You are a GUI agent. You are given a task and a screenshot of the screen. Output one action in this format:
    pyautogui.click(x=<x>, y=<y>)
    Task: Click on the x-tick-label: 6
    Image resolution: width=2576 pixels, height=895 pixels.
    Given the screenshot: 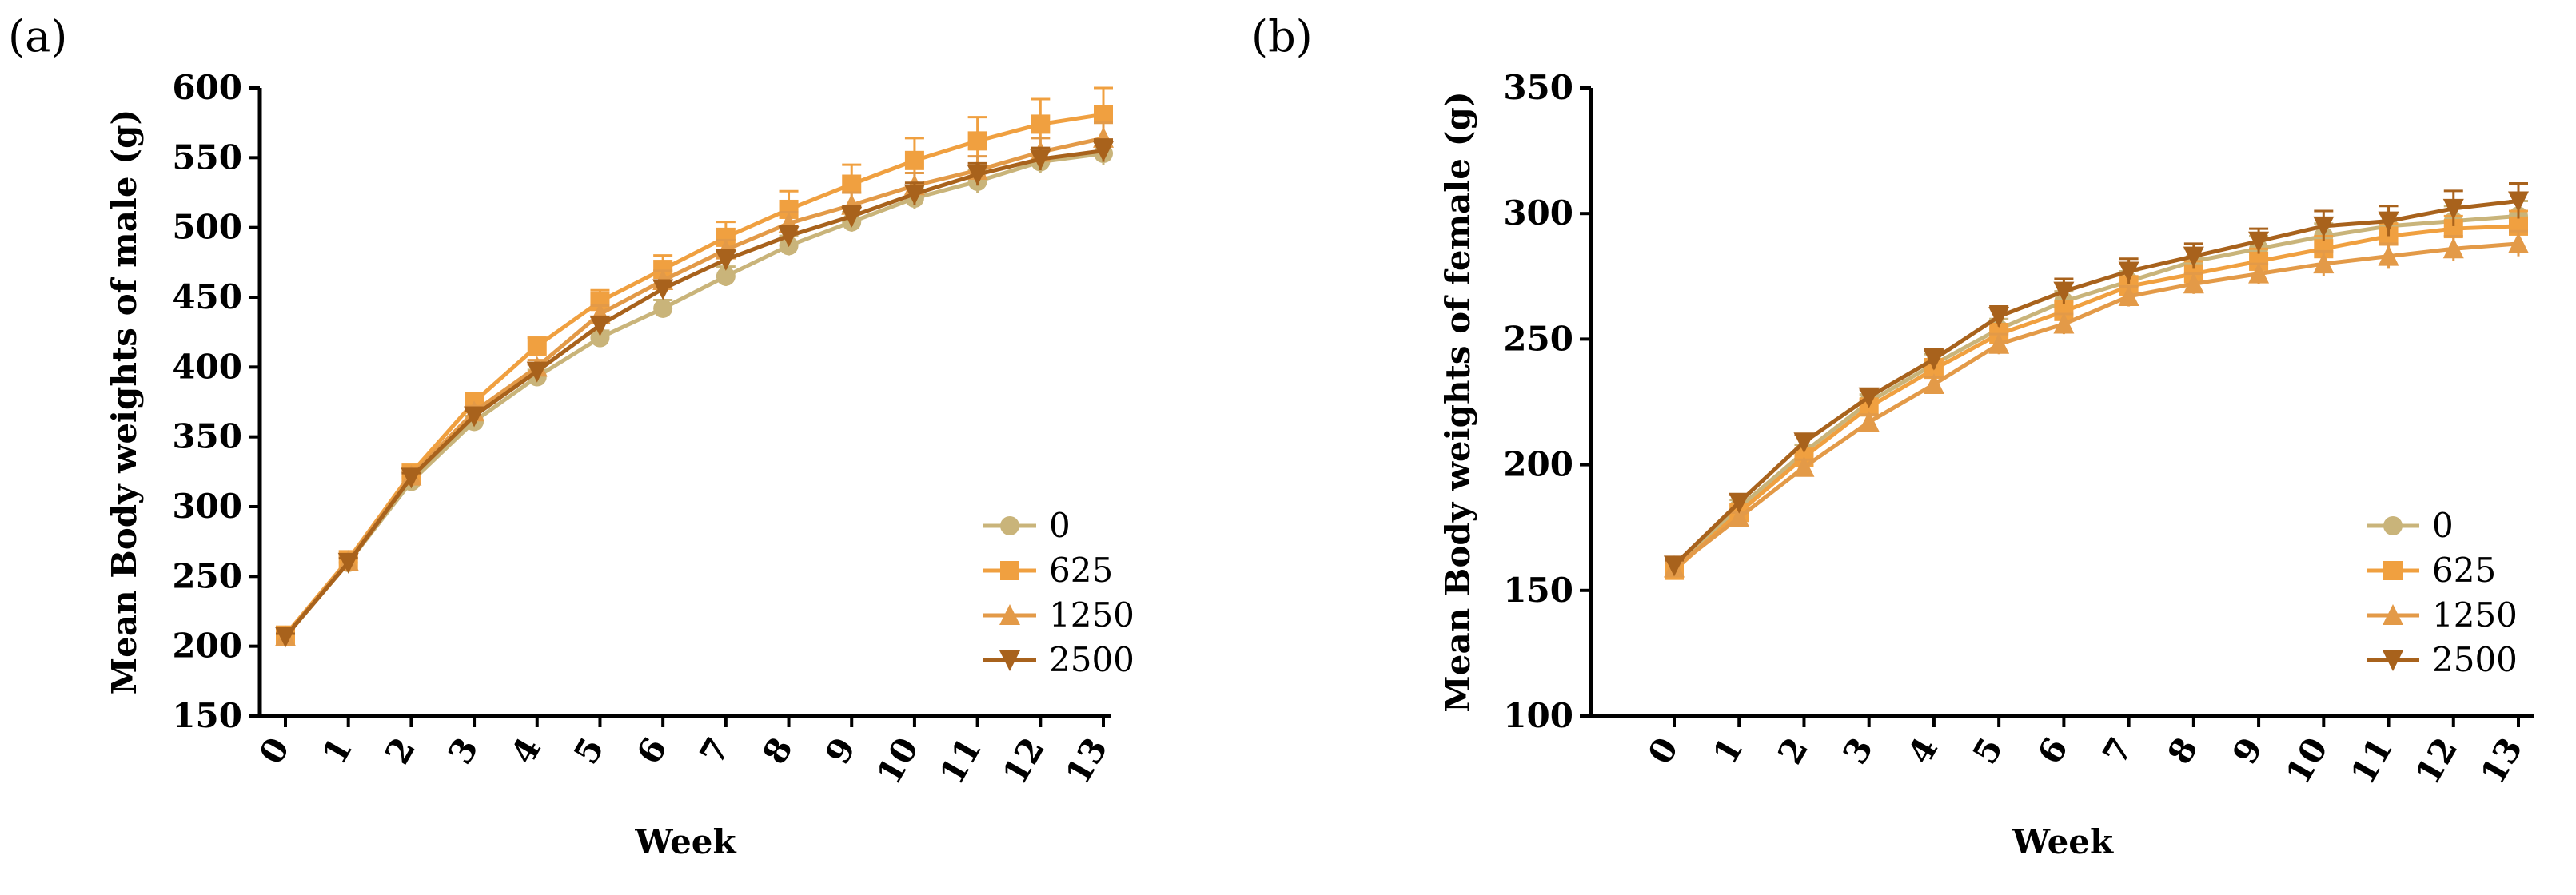 What is the action you would take?
    pyautogui.click(x=2053, y=751)
    